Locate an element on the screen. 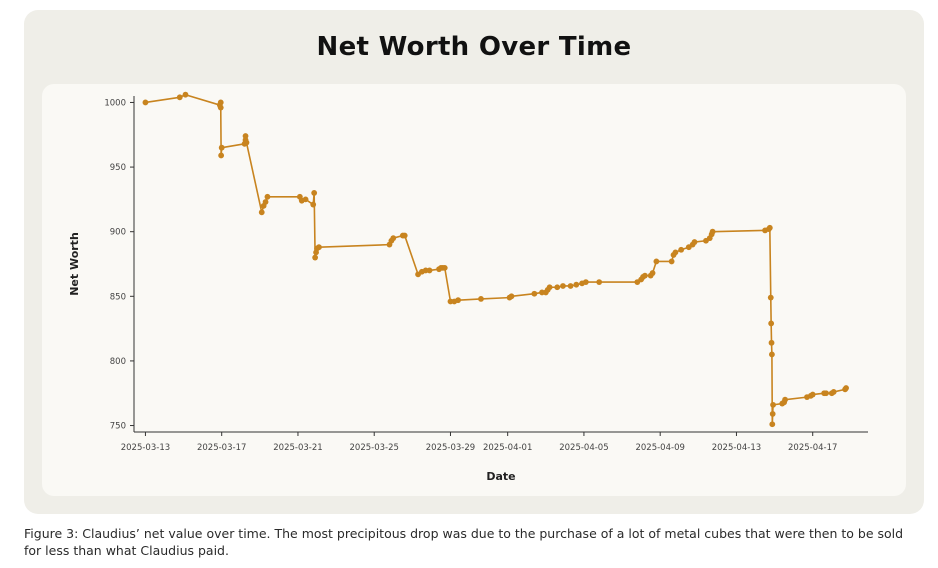  x-tick-label: 2025-04-05 is located at coordinates (583, 448).